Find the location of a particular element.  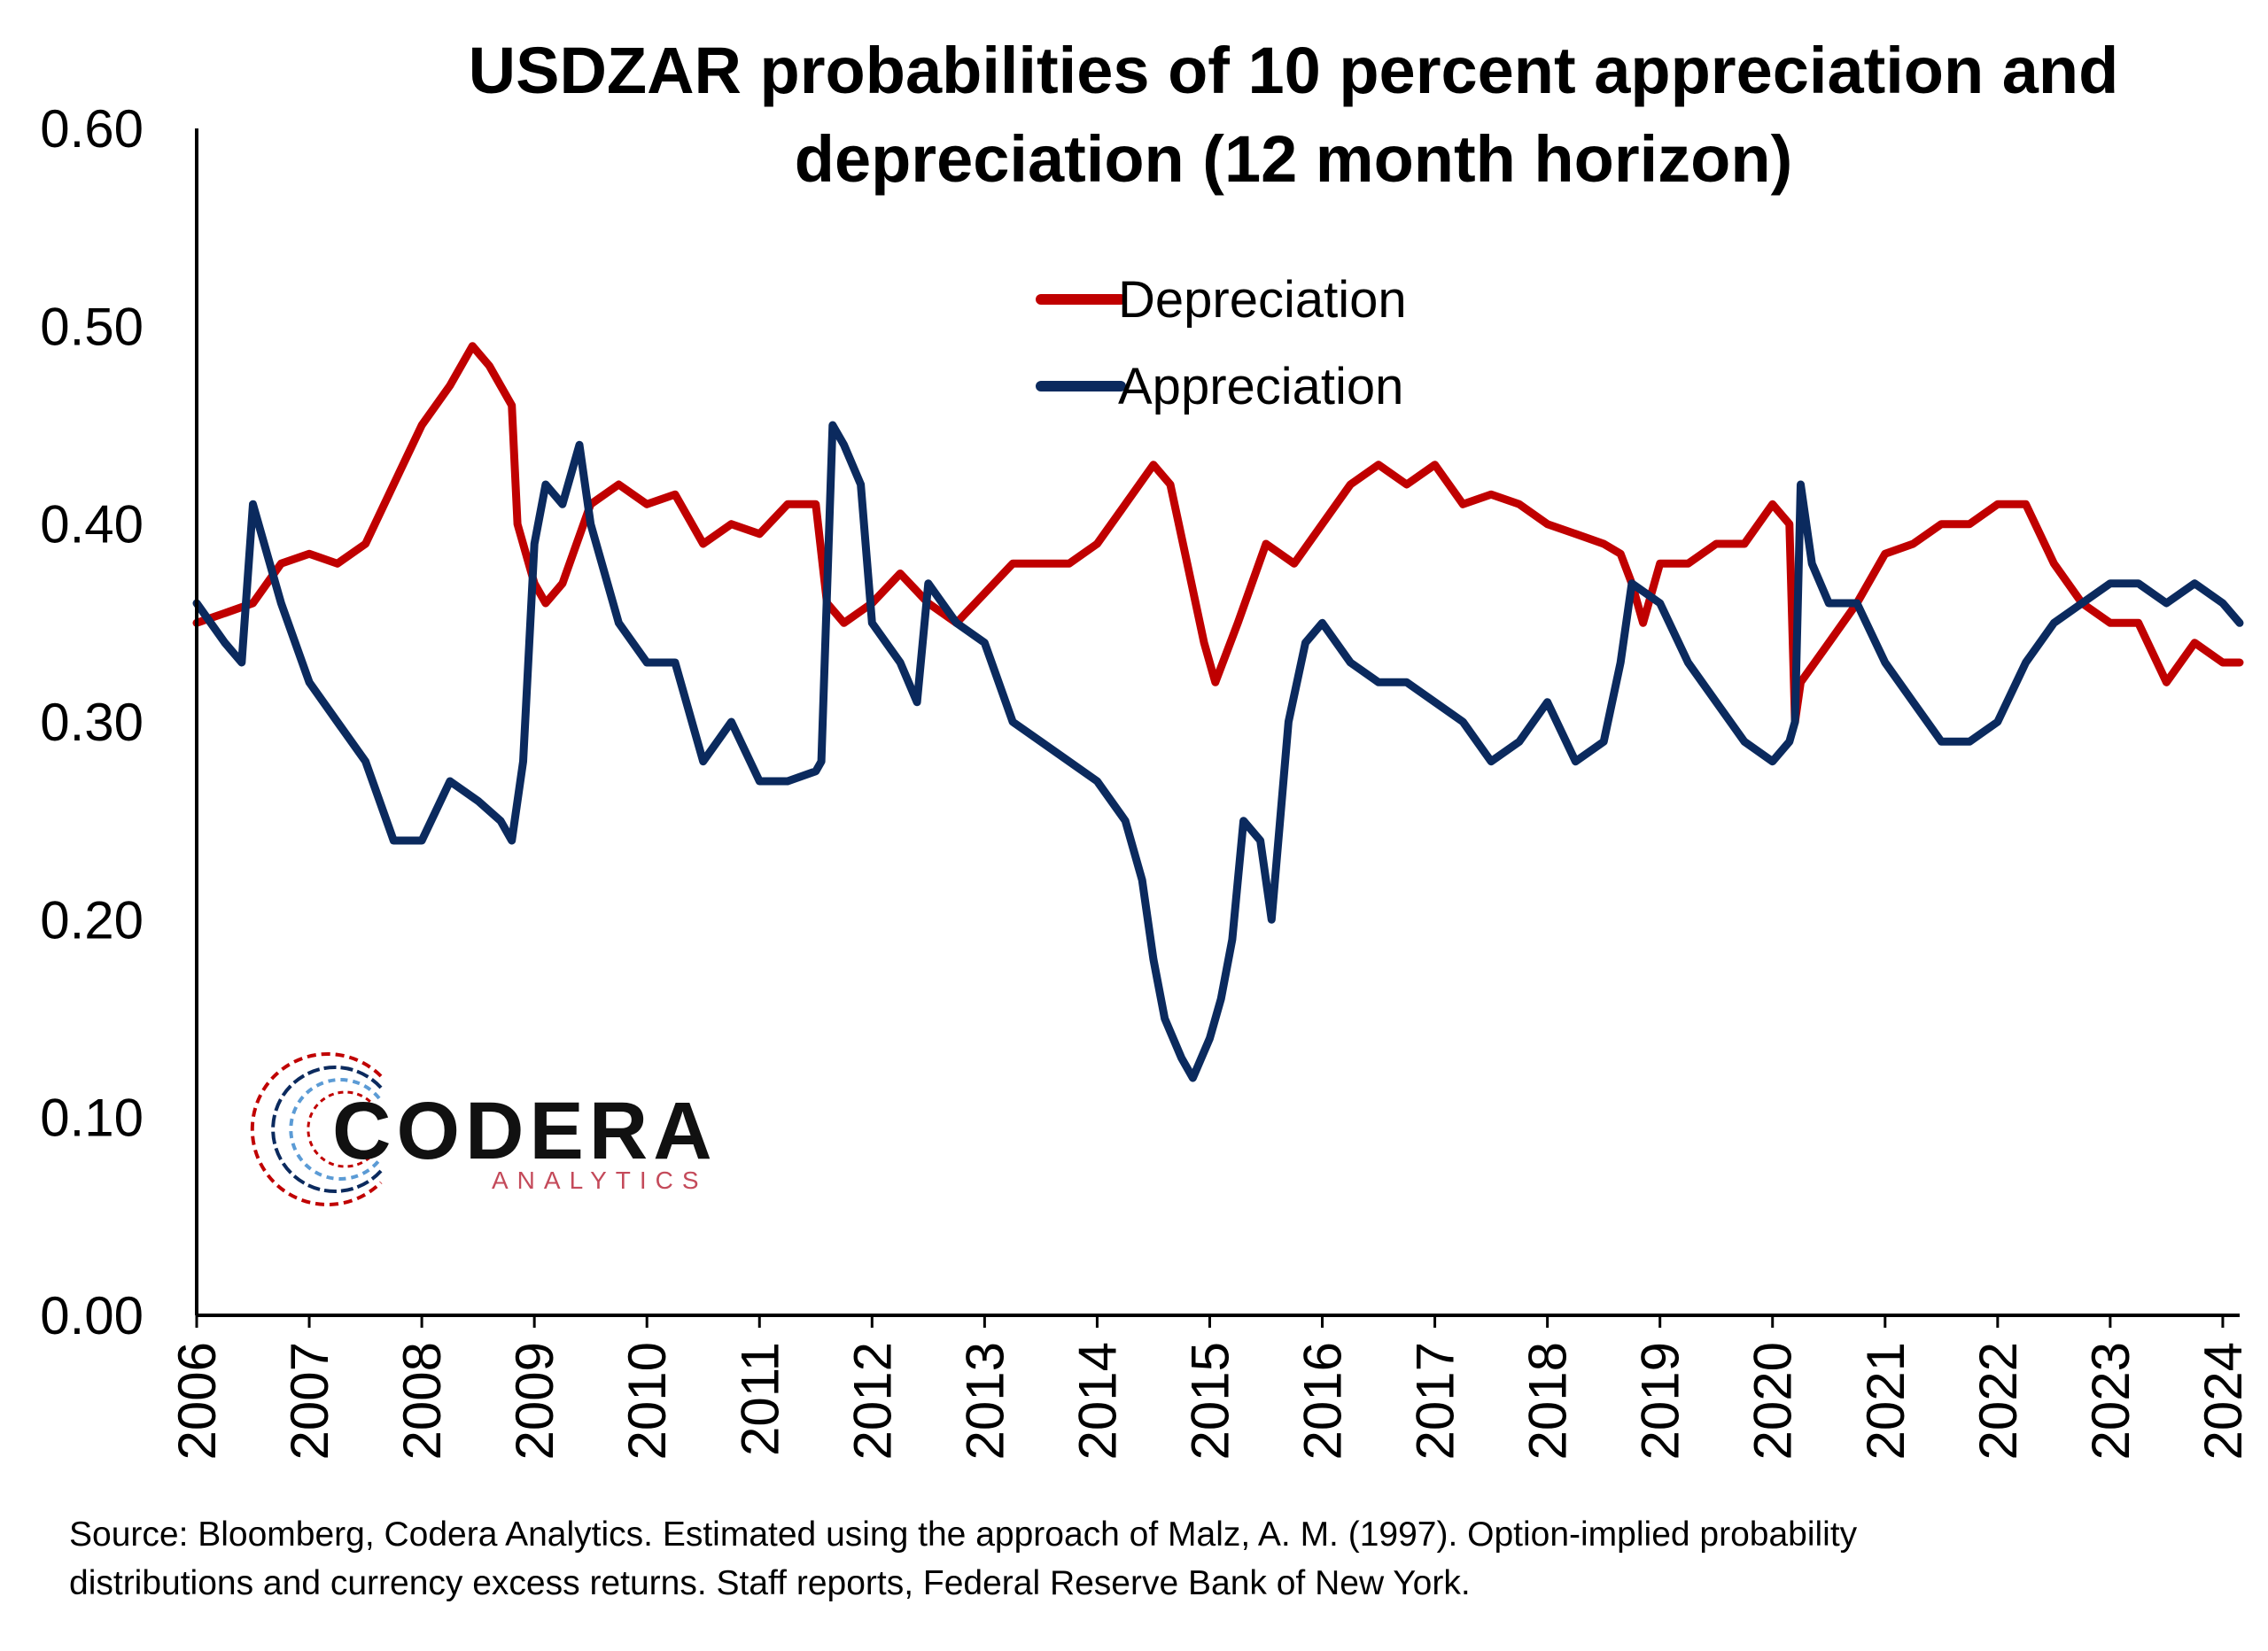

x-tick-label: 2010 is located at coordinates (647, 1401).